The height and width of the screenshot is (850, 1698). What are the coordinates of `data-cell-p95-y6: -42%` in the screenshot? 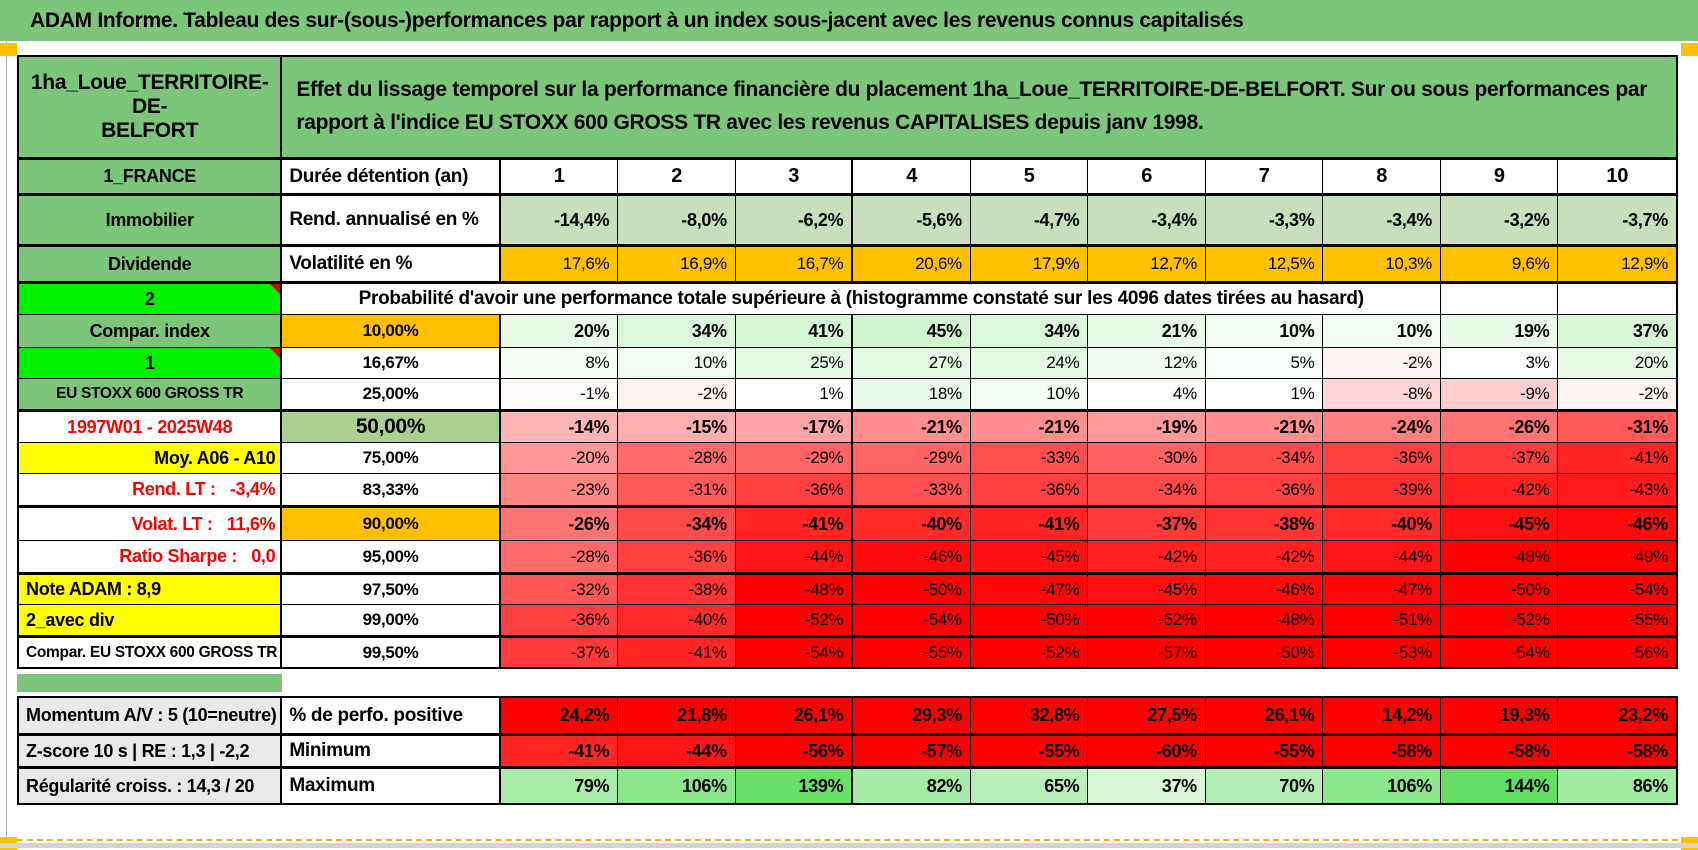 It's located at (1147, 556).